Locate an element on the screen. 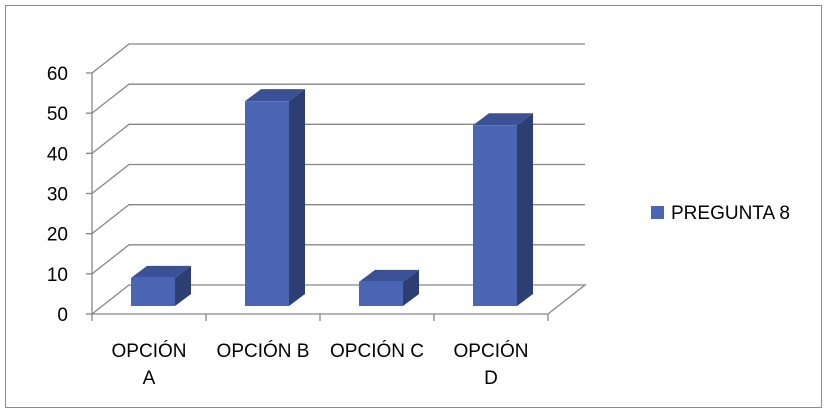 The height and width of the screenshot is (415, 829). x-category-label-line: D is located at coordinates (491, 378).